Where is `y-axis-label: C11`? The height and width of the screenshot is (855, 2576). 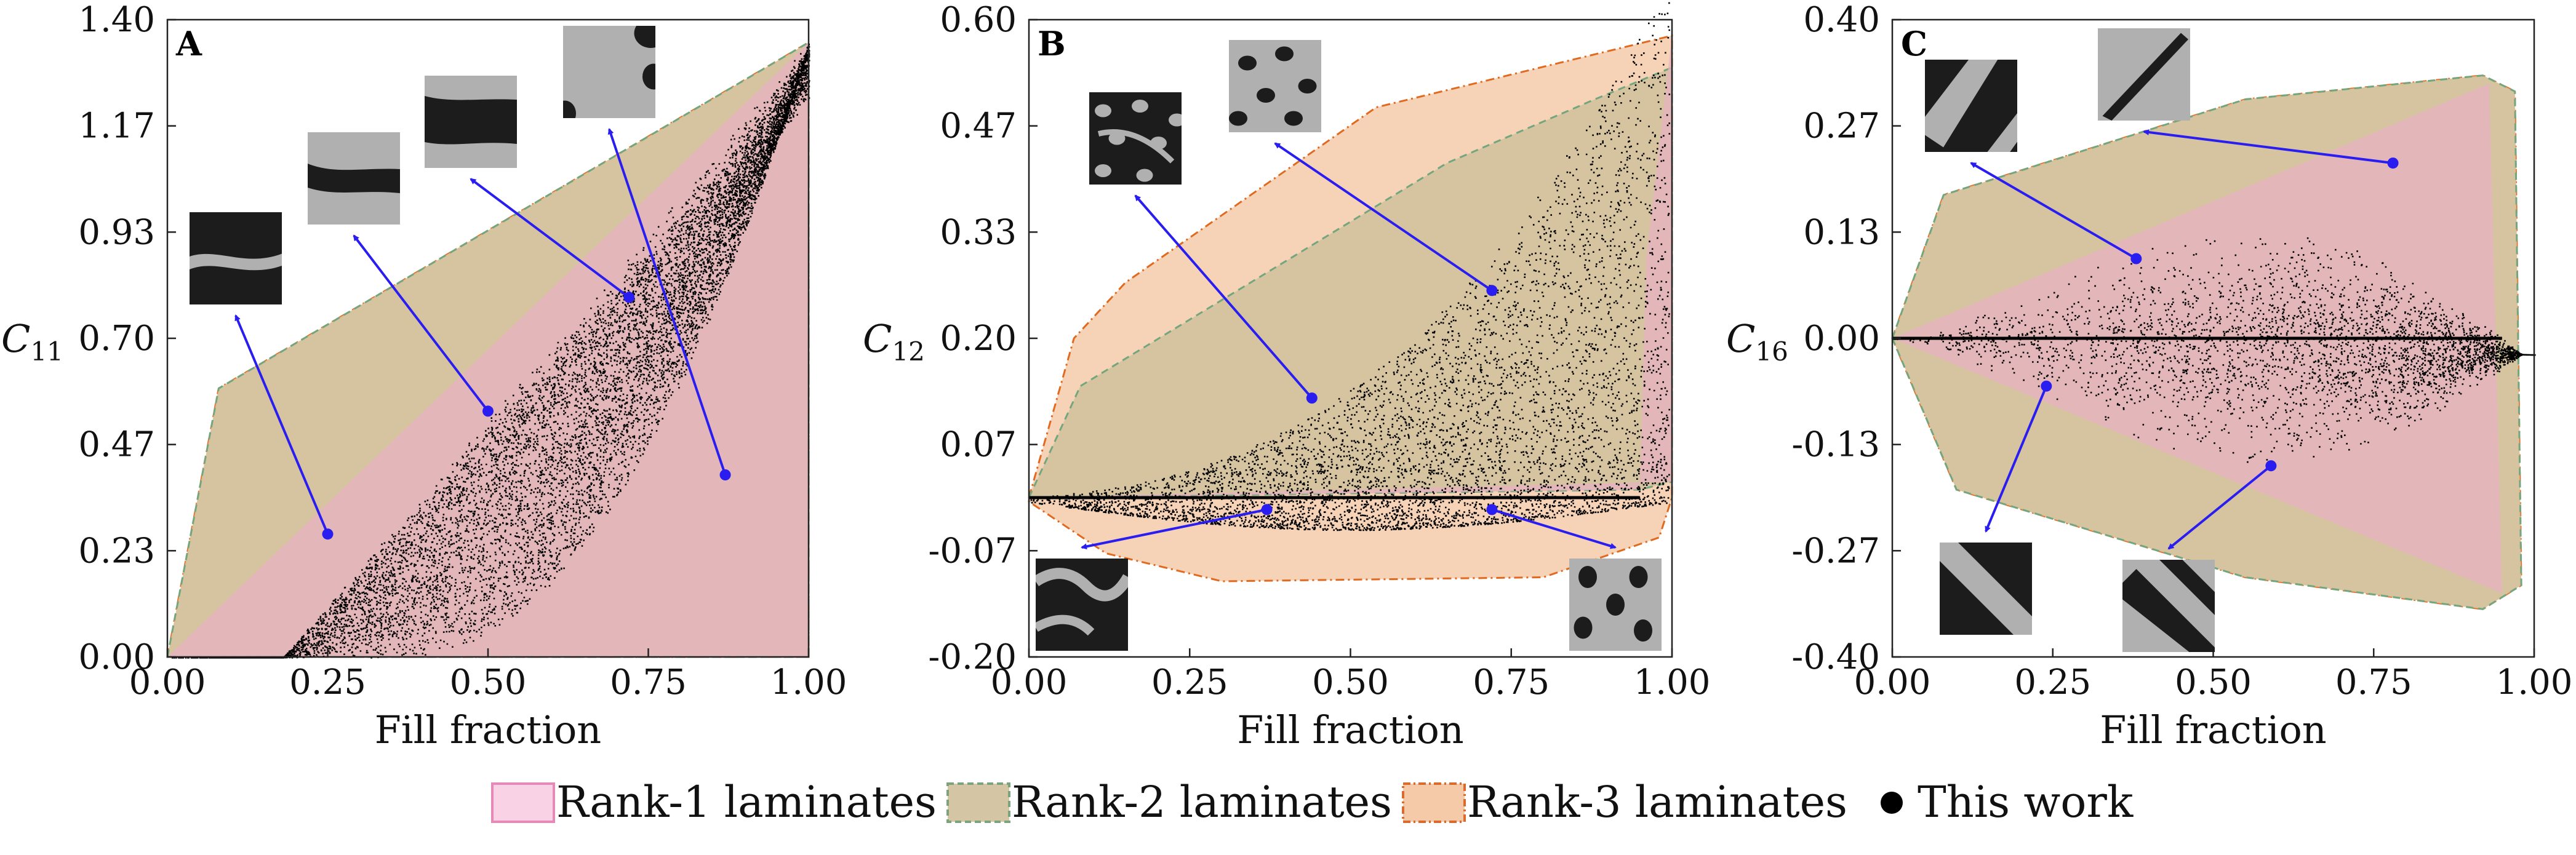
y-axis-label: C11 is located at coordinates (32, 341).